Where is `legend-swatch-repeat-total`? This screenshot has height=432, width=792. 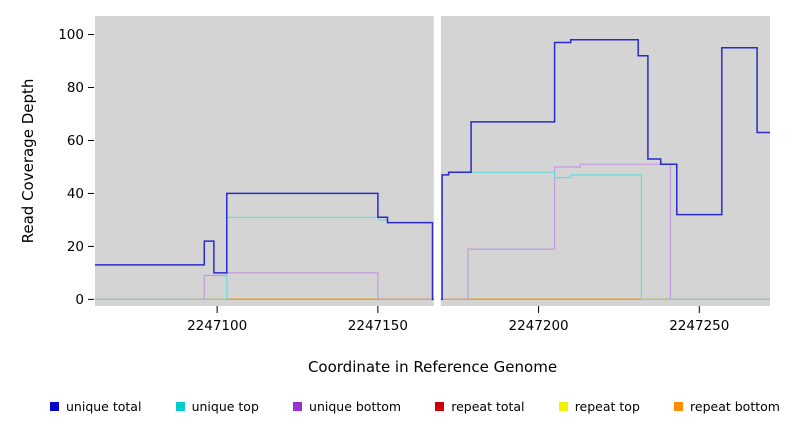 legend-swatch-repeat-total is located at coordinates (440, 406).